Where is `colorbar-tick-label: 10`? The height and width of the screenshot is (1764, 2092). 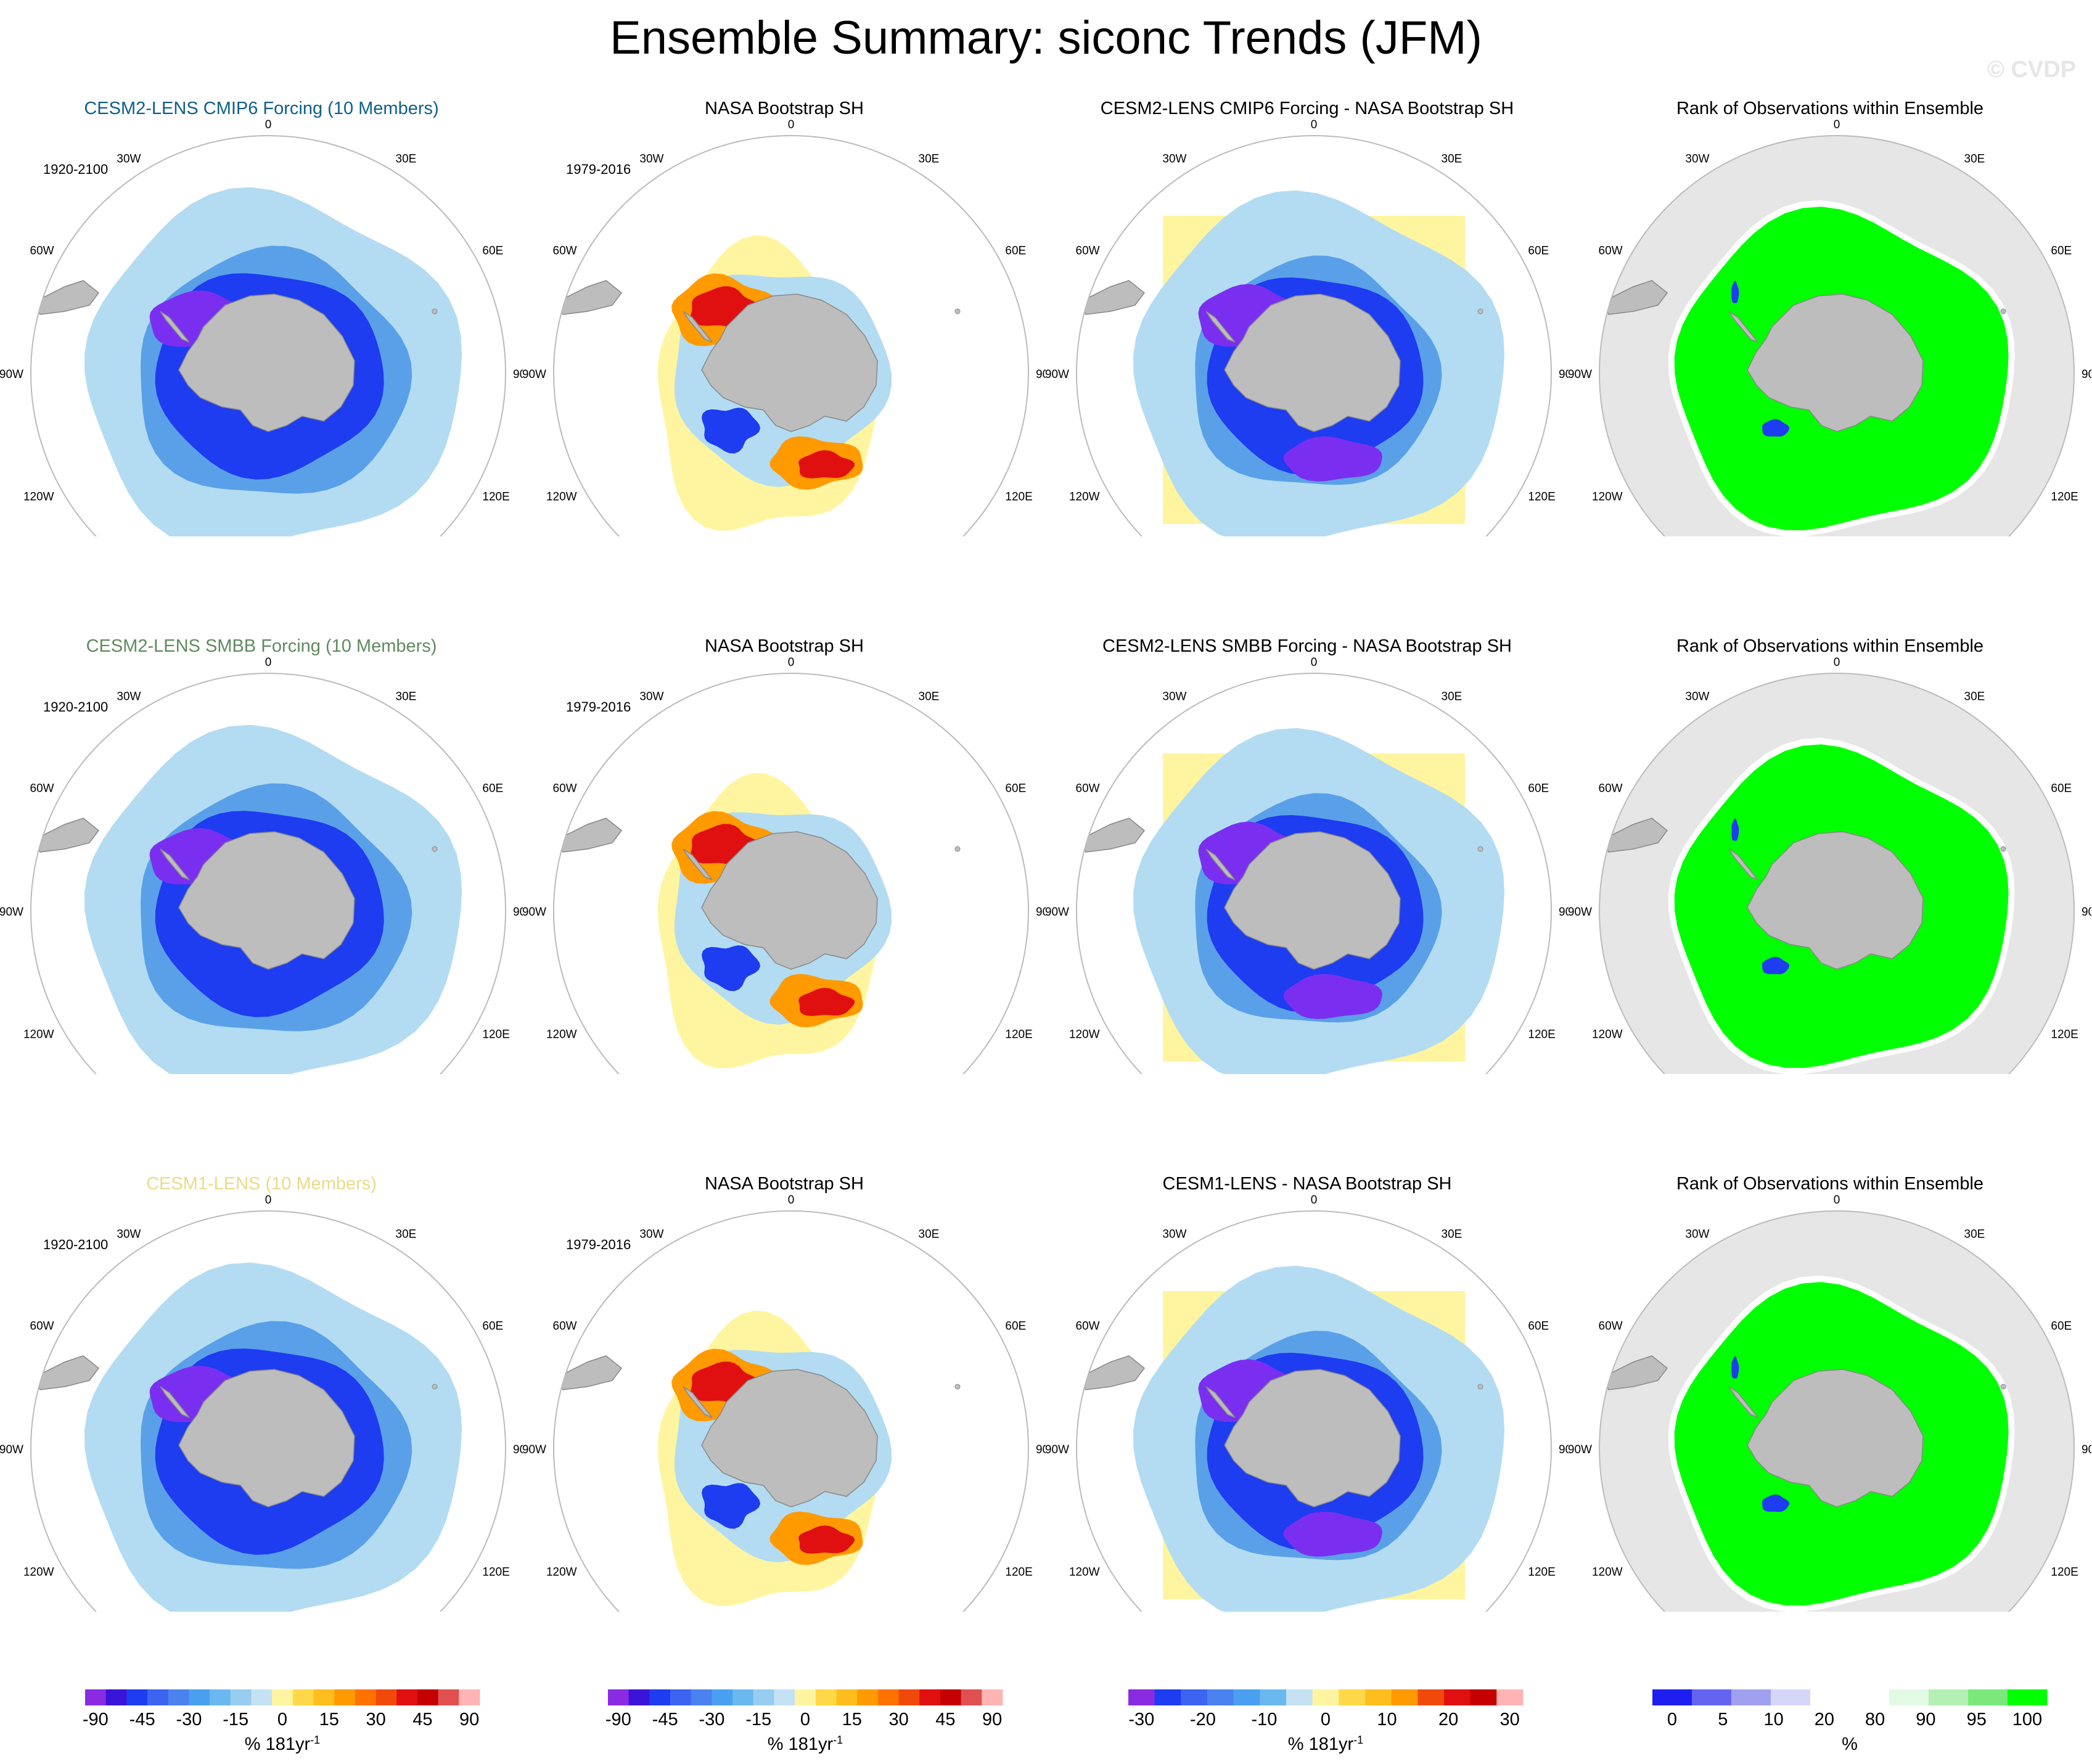
colorbar-tick-label: 10 is located at coordinates (1387, 1719).